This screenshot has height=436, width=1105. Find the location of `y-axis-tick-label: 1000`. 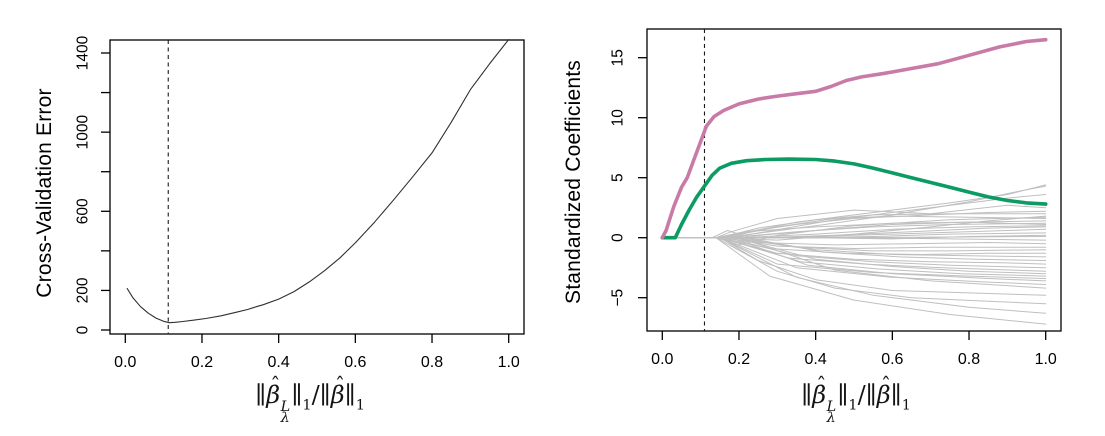

y-axis-tick-label: 1000 is located at coordinates (82, 132).